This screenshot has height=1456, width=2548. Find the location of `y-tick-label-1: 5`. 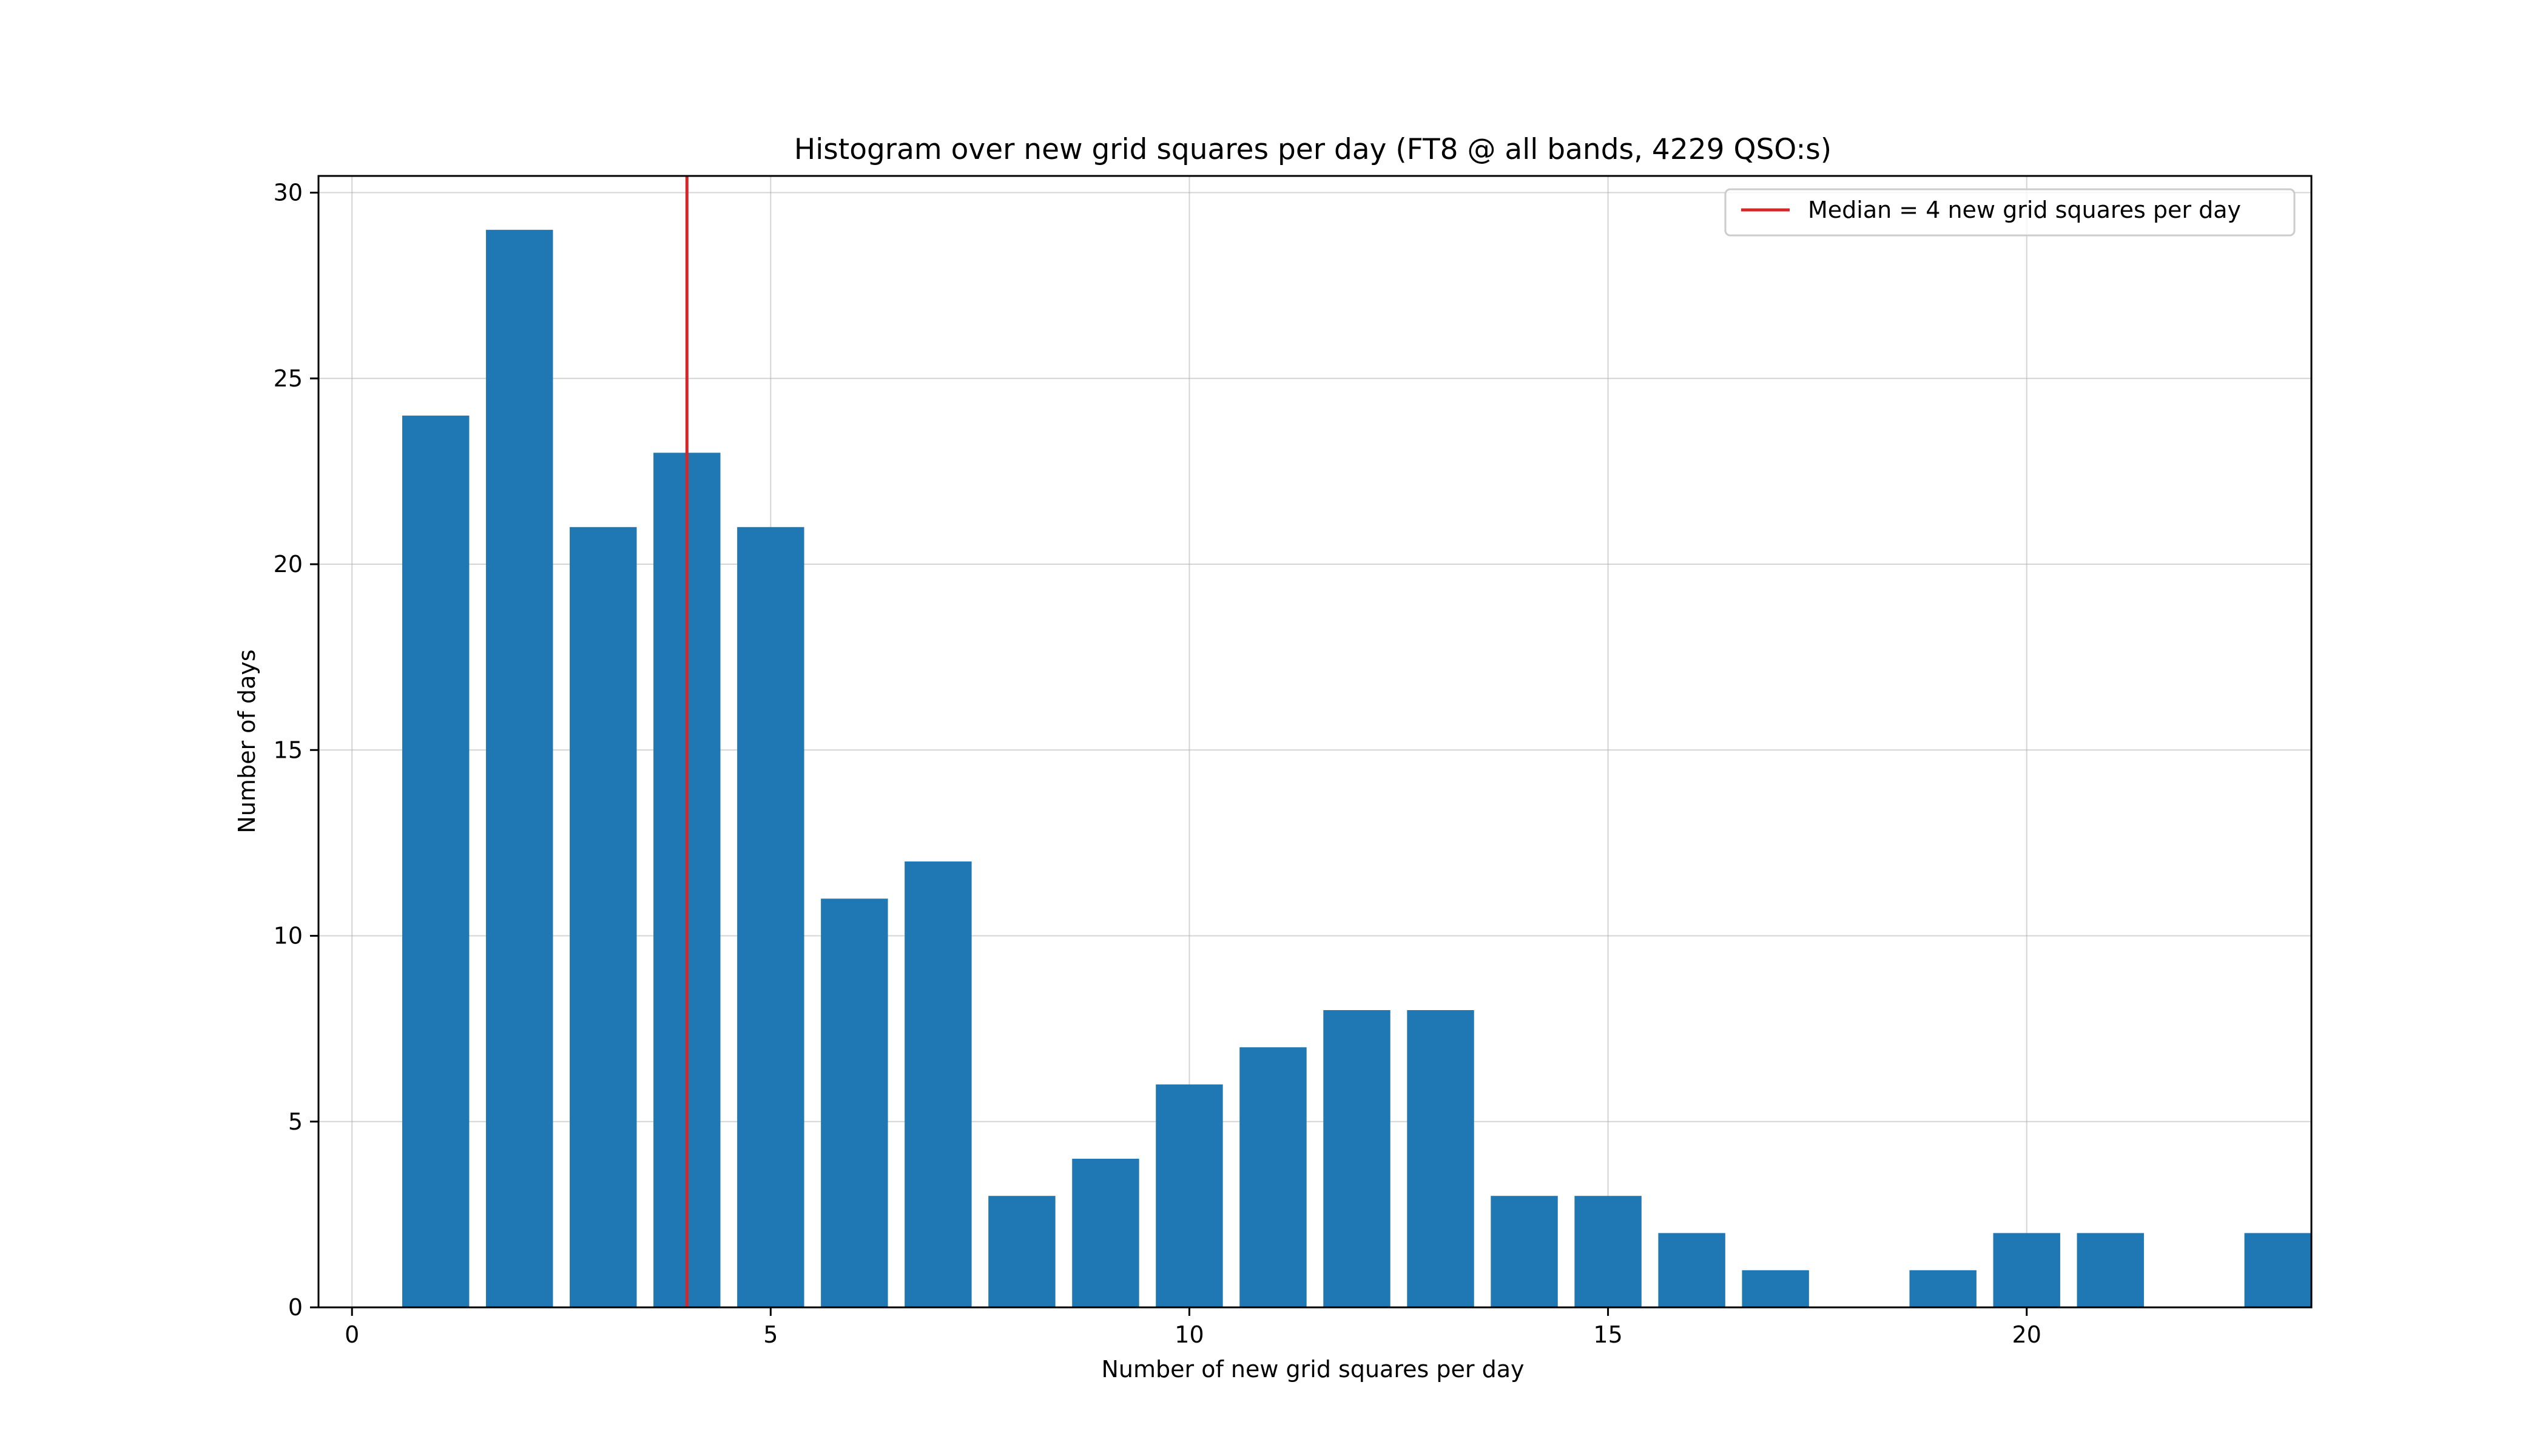

y-tick-label-1: 5 is located at coordinates (295, 1121).